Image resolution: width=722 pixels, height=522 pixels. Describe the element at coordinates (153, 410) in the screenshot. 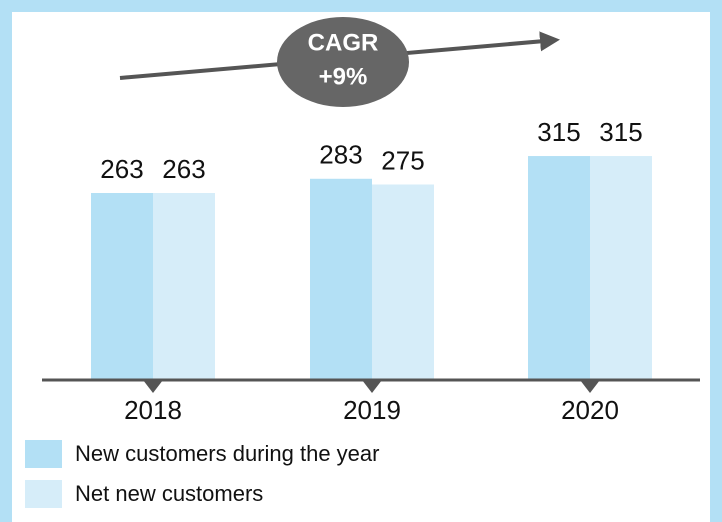

I see `x-tick-label: 2018` at that location.